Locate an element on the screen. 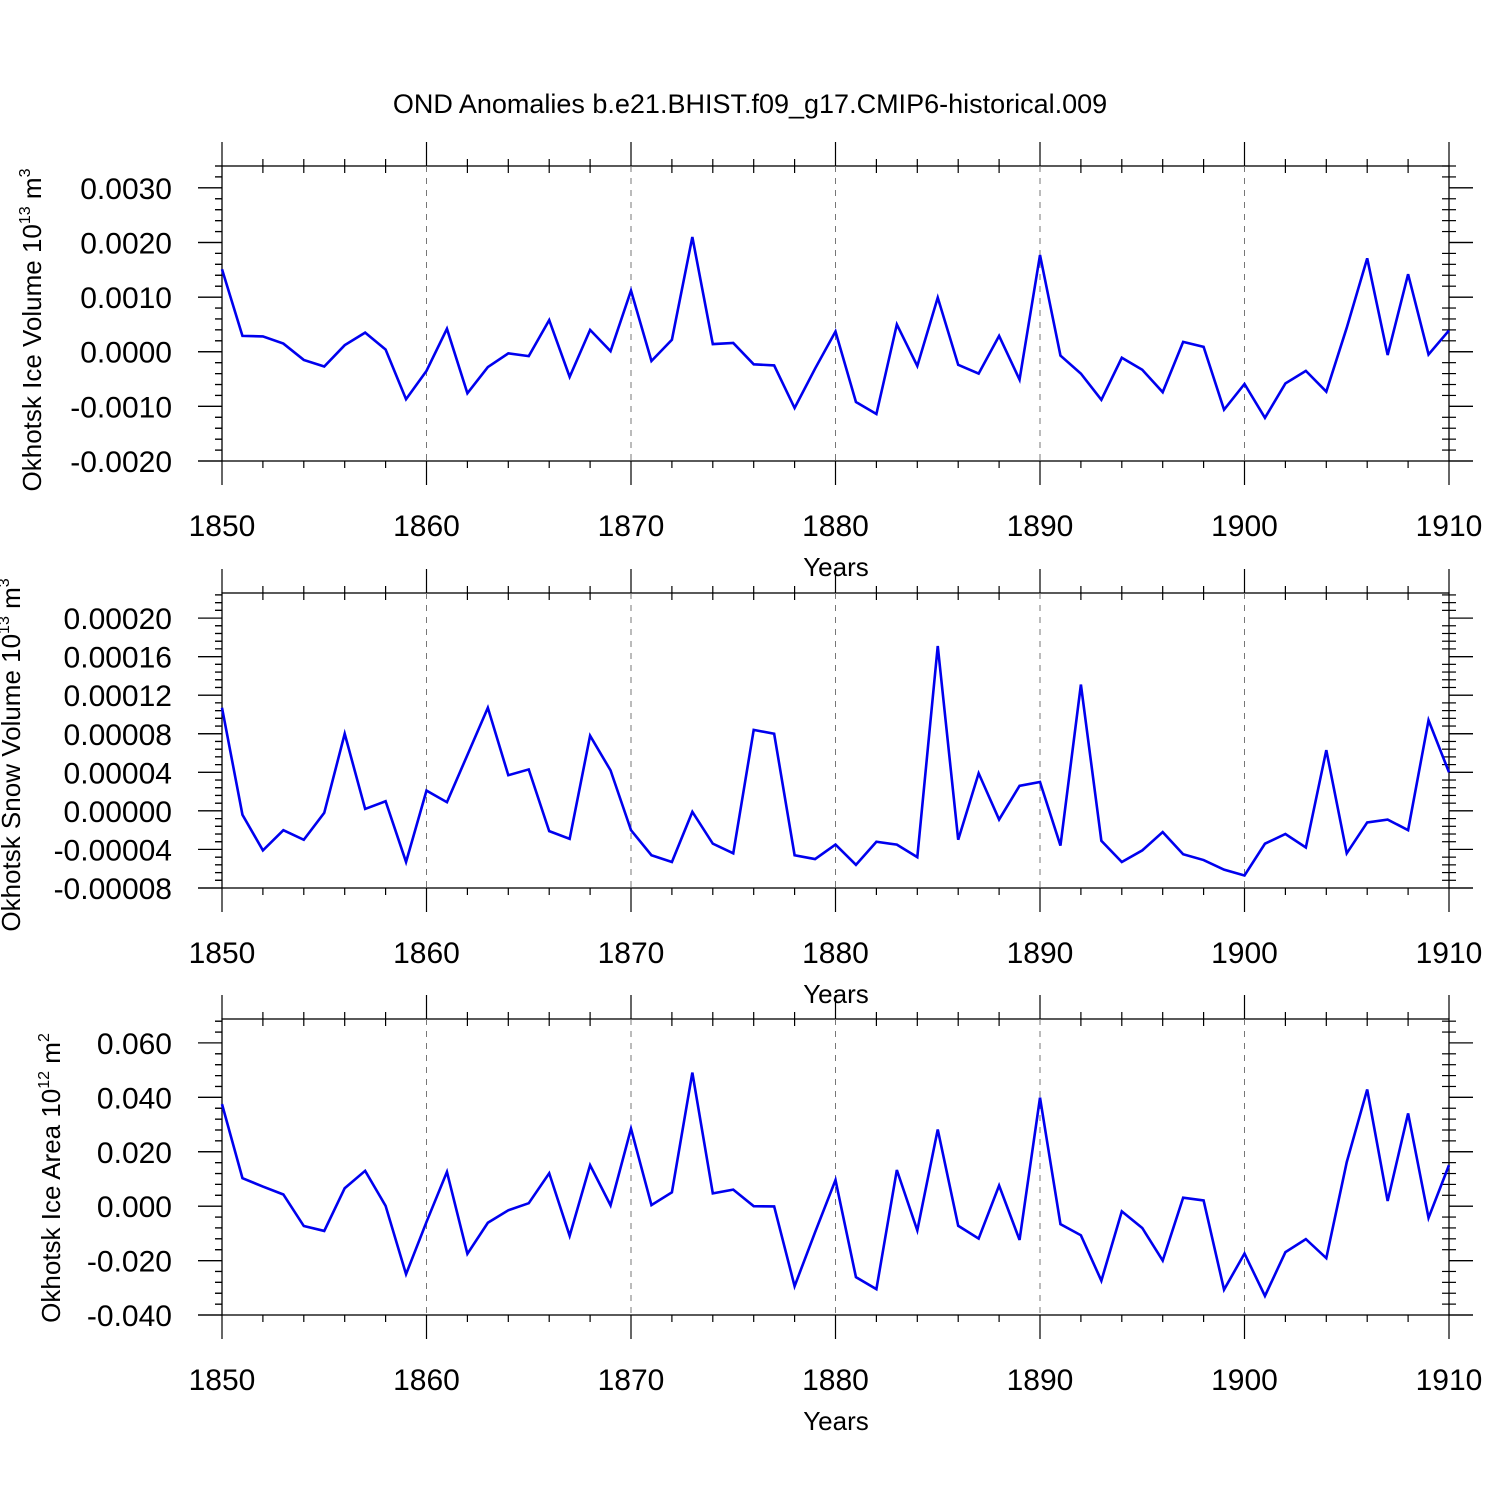 The height and width of the screenshot is (1500, 1500). y-tick-label: 0.00008 is located at coordinates (118, 735).